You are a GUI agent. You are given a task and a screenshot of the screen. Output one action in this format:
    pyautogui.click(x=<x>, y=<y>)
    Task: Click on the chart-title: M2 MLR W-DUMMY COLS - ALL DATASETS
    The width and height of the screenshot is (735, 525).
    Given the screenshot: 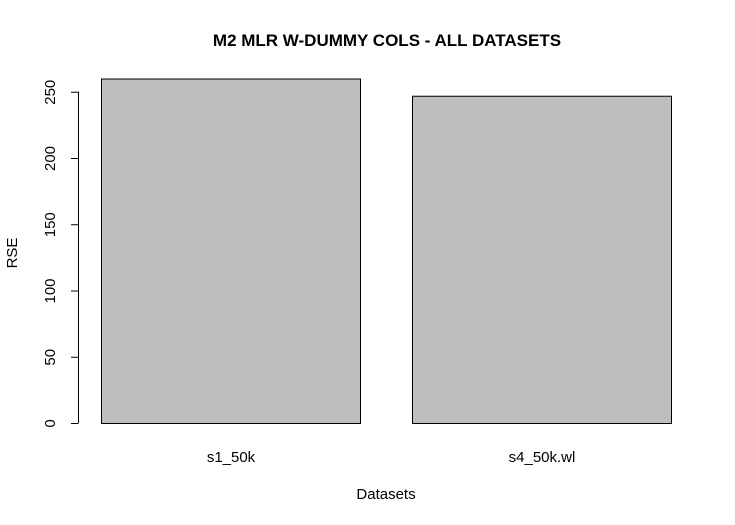 What is the action you would take?
    pyautogui.click(x=387, y=40)
    